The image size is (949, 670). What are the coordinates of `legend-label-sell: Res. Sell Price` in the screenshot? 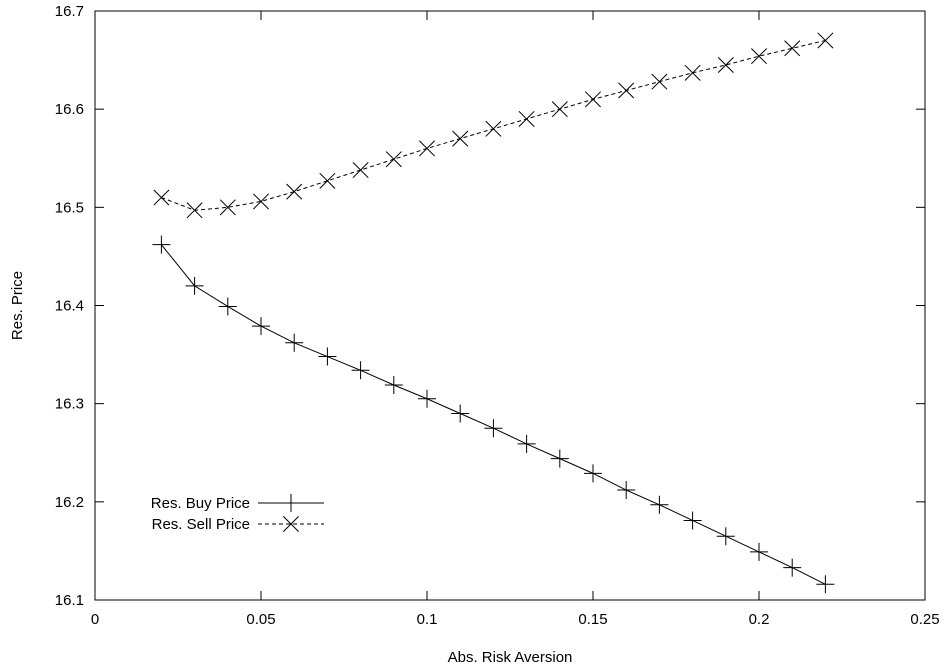 It's located at (201, 524).